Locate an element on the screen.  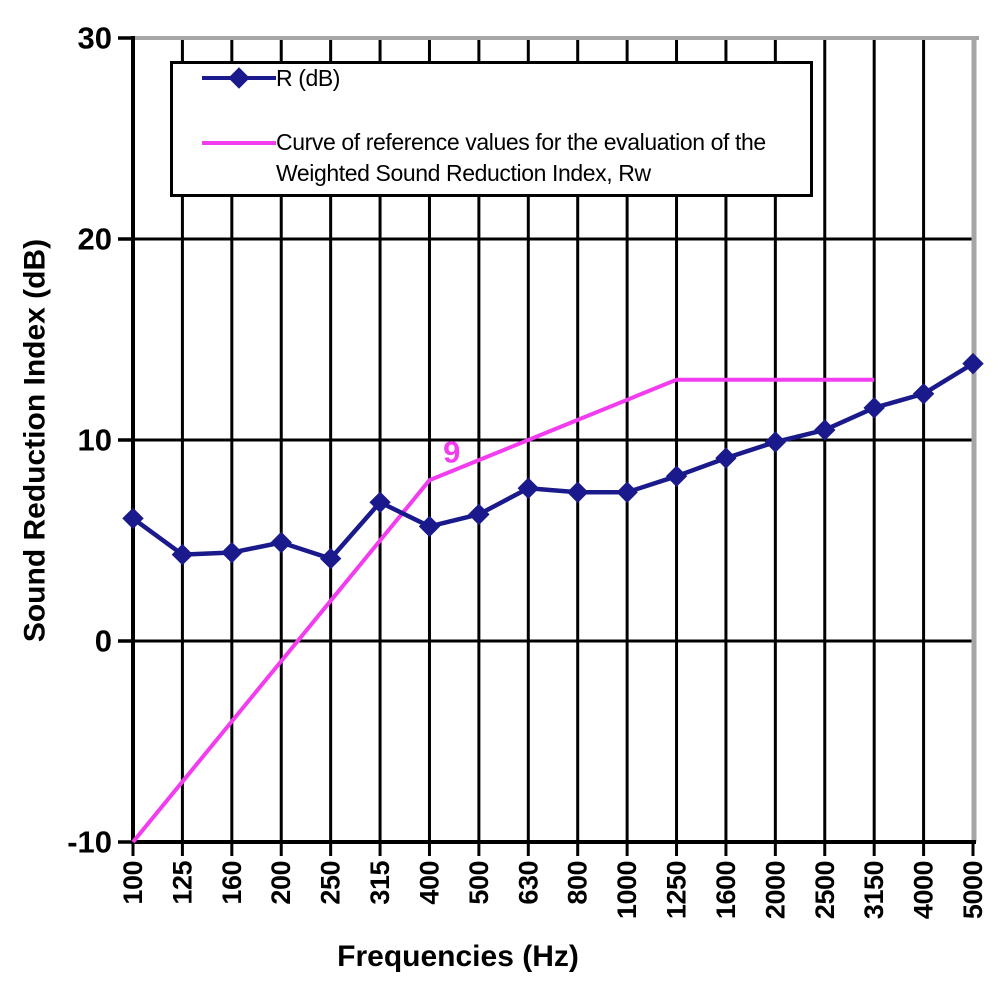
y-axis-title: Sound Reduction Index (dB) is located at coordinates (35, 440).